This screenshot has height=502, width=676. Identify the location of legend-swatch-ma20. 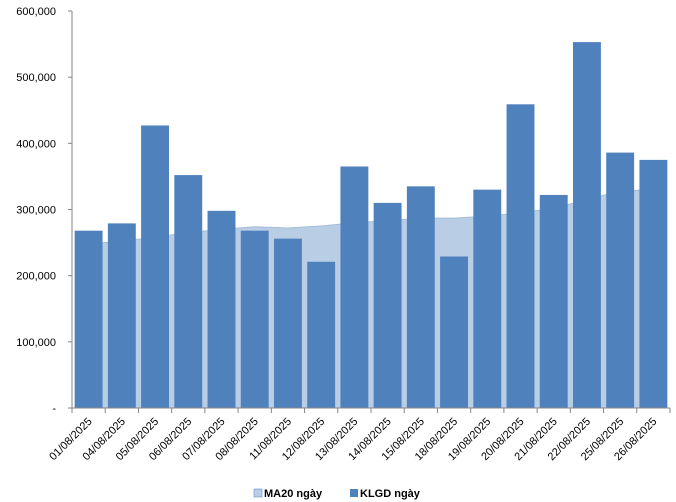
(258, 493).